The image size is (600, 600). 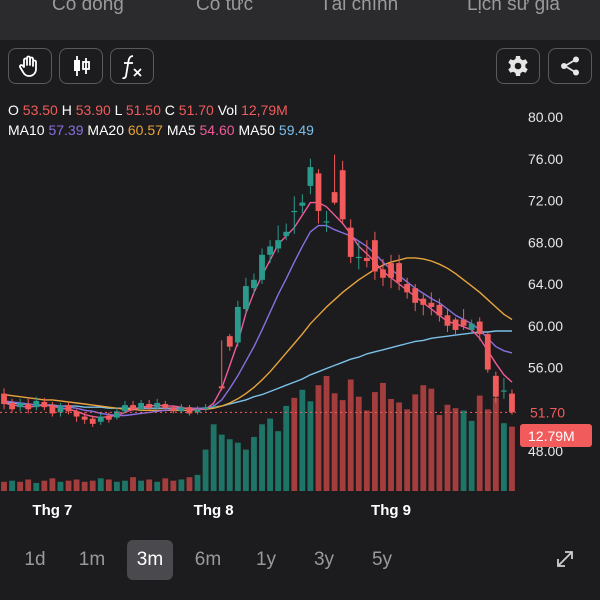 I want to click on indicator-button, so click(x=132, y=66).